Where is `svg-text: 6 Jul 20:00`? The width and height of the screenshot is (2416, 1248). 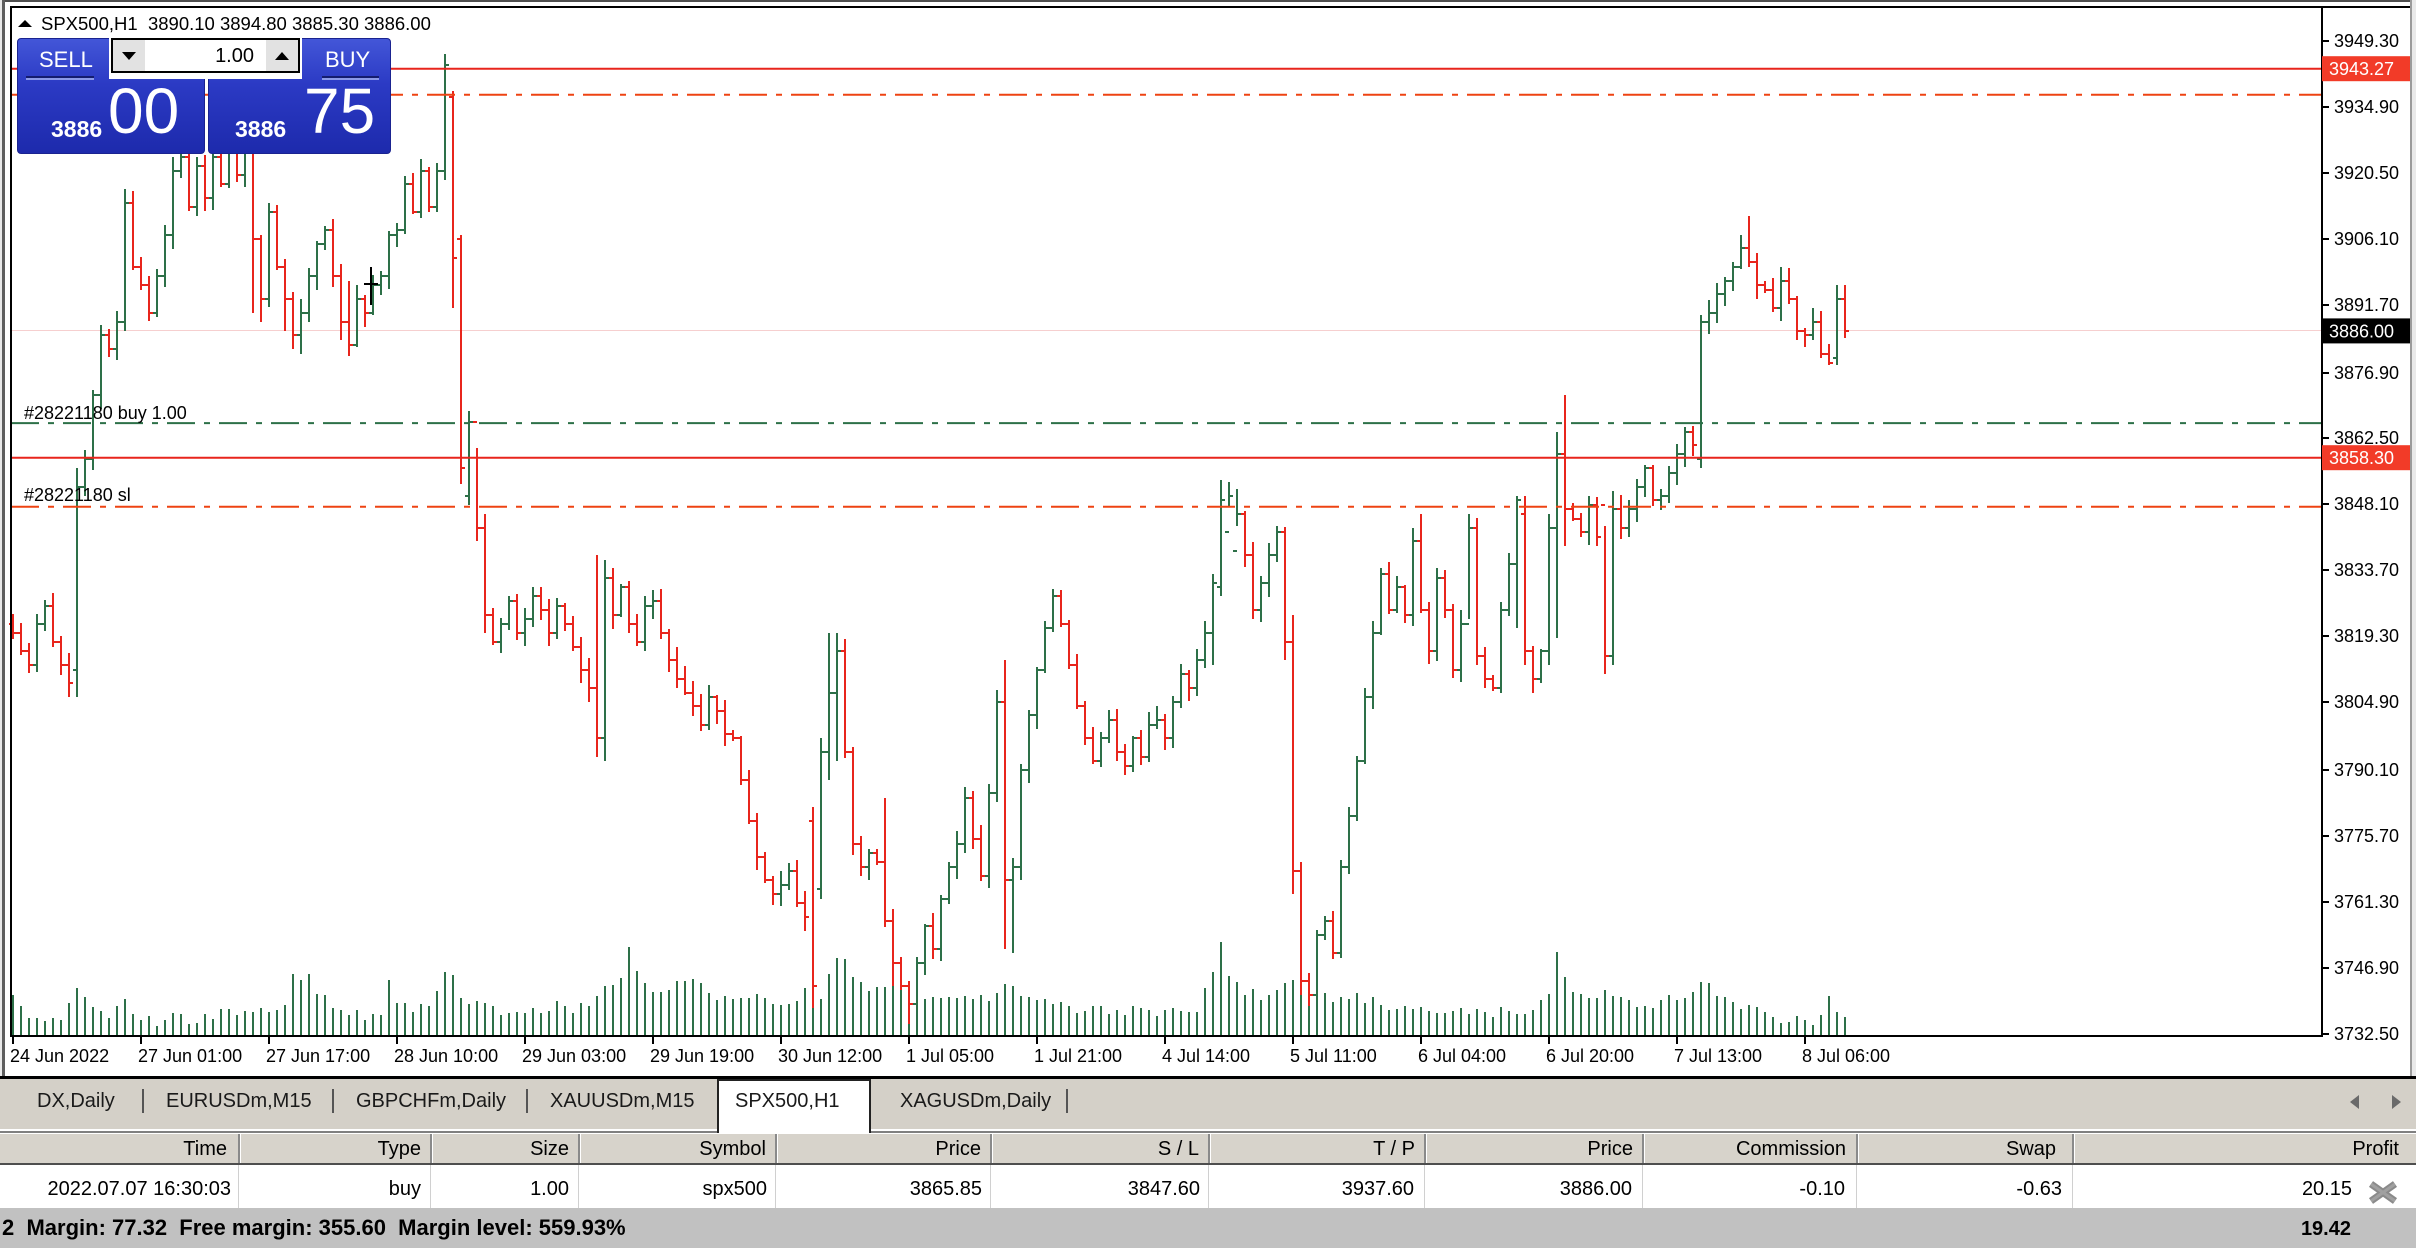
svg-text: 6 Jul 20:00 is located at coordinates (1590, 1056).